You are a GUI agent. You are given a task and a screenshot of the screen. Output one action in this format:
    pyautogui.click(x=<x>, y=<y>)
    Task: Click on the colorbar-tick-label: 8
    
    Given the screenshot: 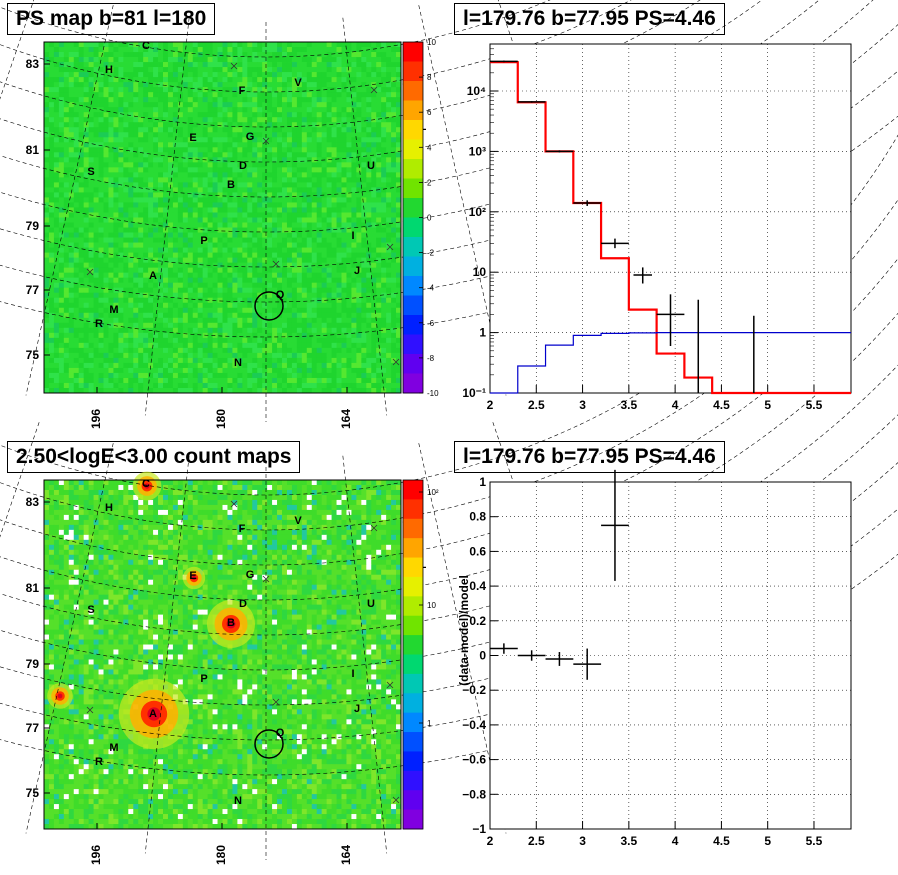 What is the action you would take?
    pyautogui.click(x=429, y=77)
    